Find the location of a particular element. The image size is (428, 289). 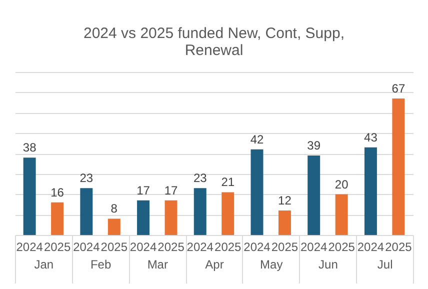

data-label: 38 is located at coordinates (29, 147).